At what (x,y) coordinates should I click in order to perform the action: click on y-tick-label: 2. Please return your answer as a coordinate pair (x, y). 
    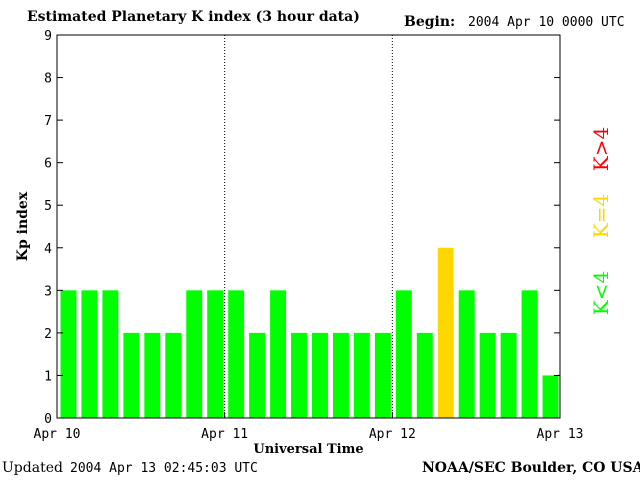
    Looking at the image, I should click on (48, 334).